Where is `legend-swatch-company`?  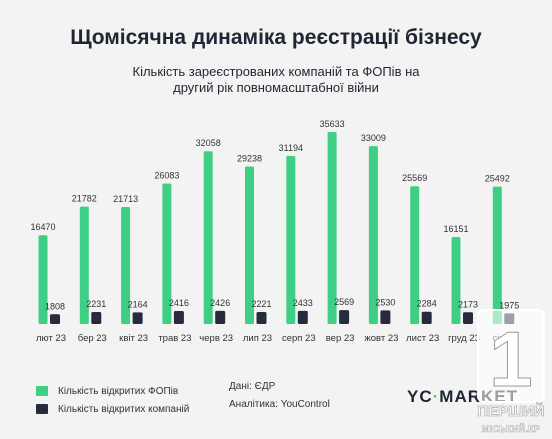
legend-swatch-company is located at coordinates (42, 409).